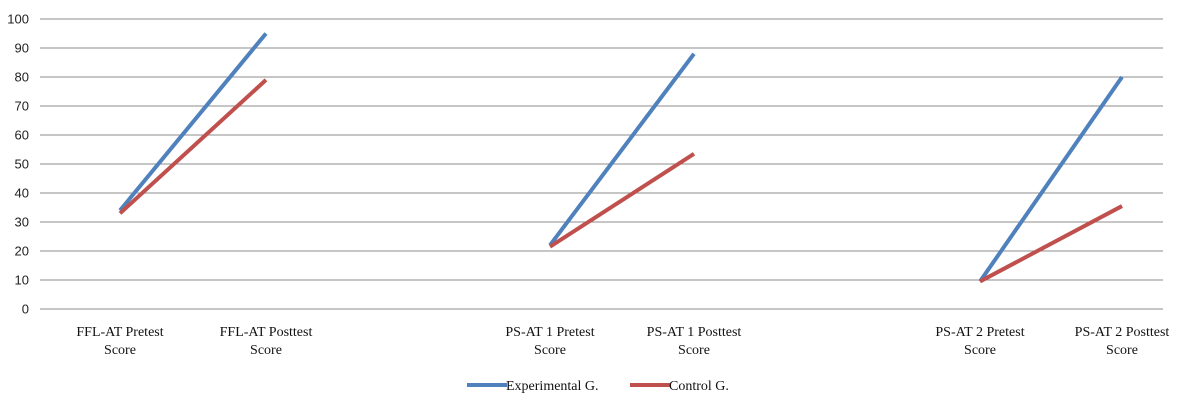  Describe the element at coordinates (119, 341) in the screenshot. I see `x-tick-label: FFL-AT Pretest Score` at that location.